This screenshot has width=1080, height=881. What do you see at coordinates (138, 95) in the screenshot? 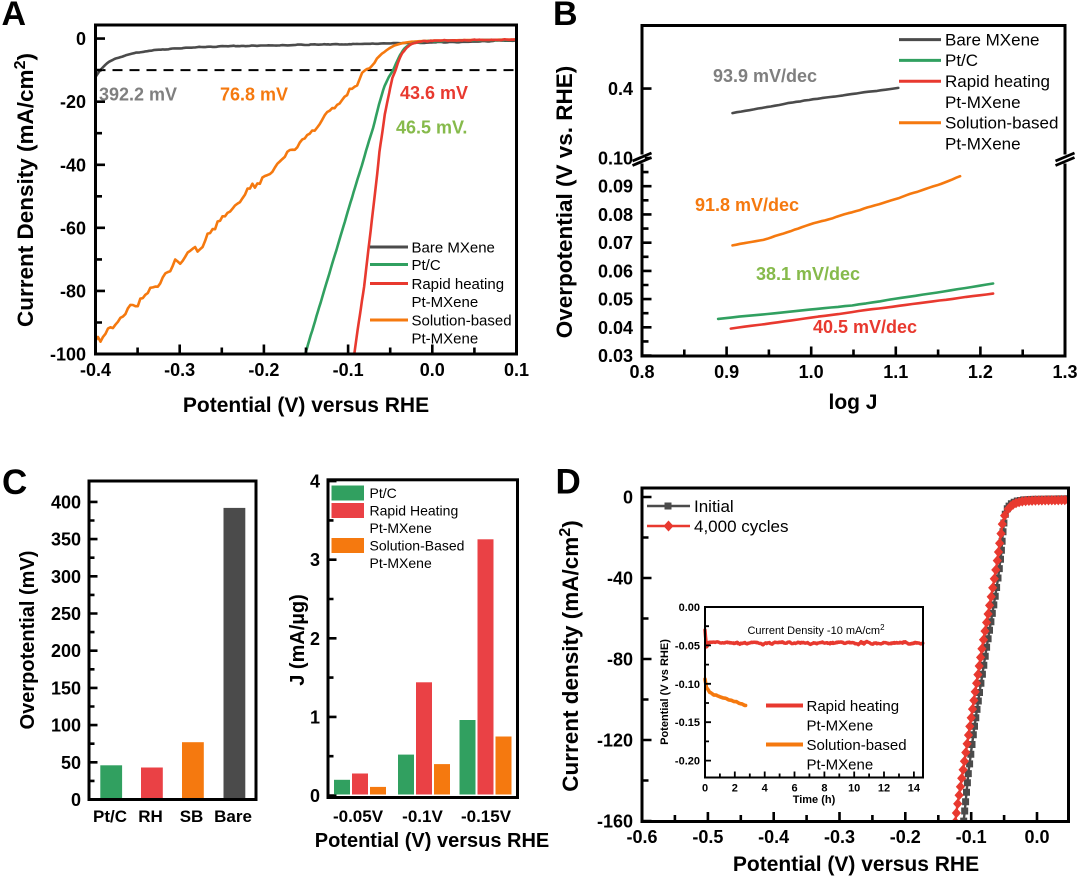
I see `svg-text: 392.2 mV` at bounding box center [138, 95].